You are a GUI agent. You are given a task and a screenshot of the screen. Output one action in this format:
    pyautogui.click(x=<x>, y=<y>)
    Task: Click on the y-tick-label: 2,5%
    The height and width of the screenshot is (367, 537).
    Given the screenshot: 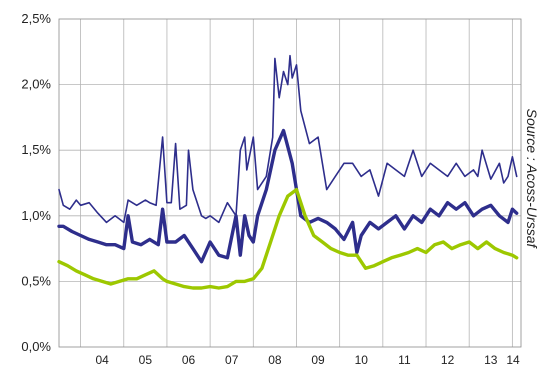 What is the action you would take?
    pyautogui.click(x=36, y=18)
    